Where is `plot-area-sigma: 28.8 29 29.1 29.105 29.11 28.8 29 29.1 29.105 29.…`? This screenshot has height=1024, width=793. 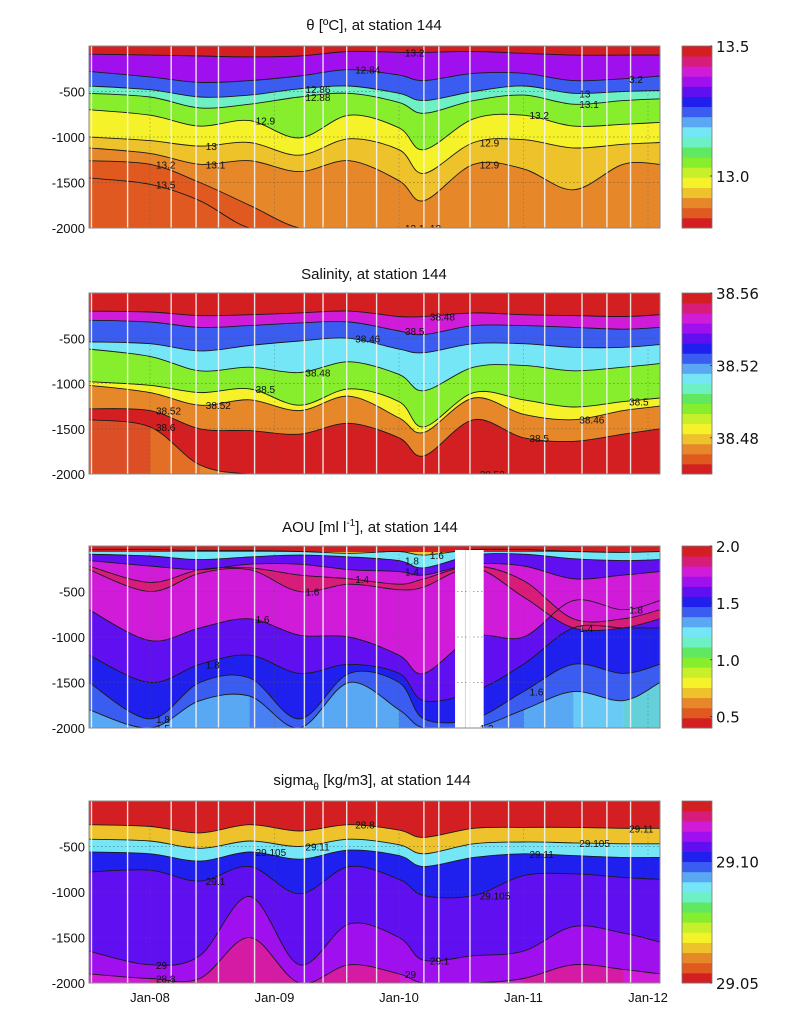 plot-area-sigma: 28.8 29 29.1 29.105 29.11 28.8 29 29.1 29.105 29.… is located at coordinates (374, 892).